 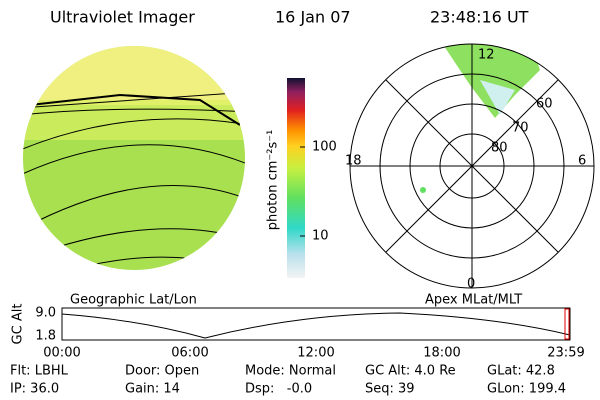 What do you see at coordinates (133, 300) in the screenshot?
I see `caption: Geographic Lat/Lon` at bounding box center [133, 300].